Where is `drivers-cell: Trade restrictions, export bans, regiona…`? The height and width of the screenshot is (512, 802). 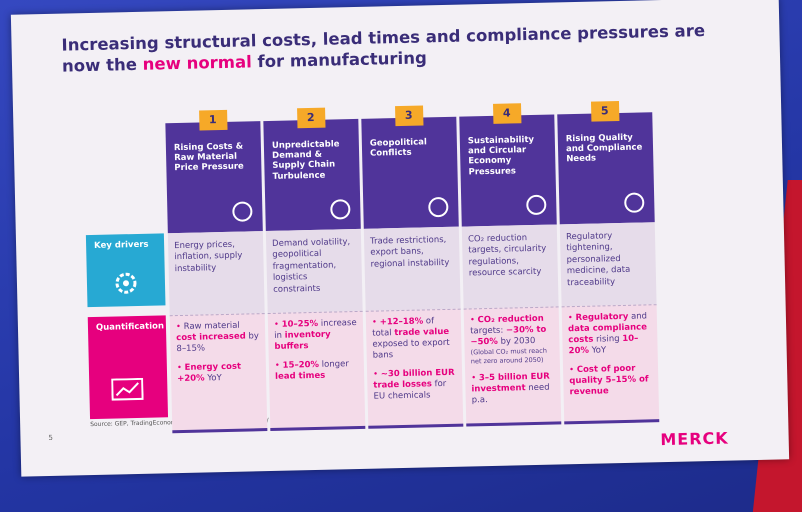 drivers-cell: Trade restrictions, export bans, regiona… is located at coordinates (412, 268).